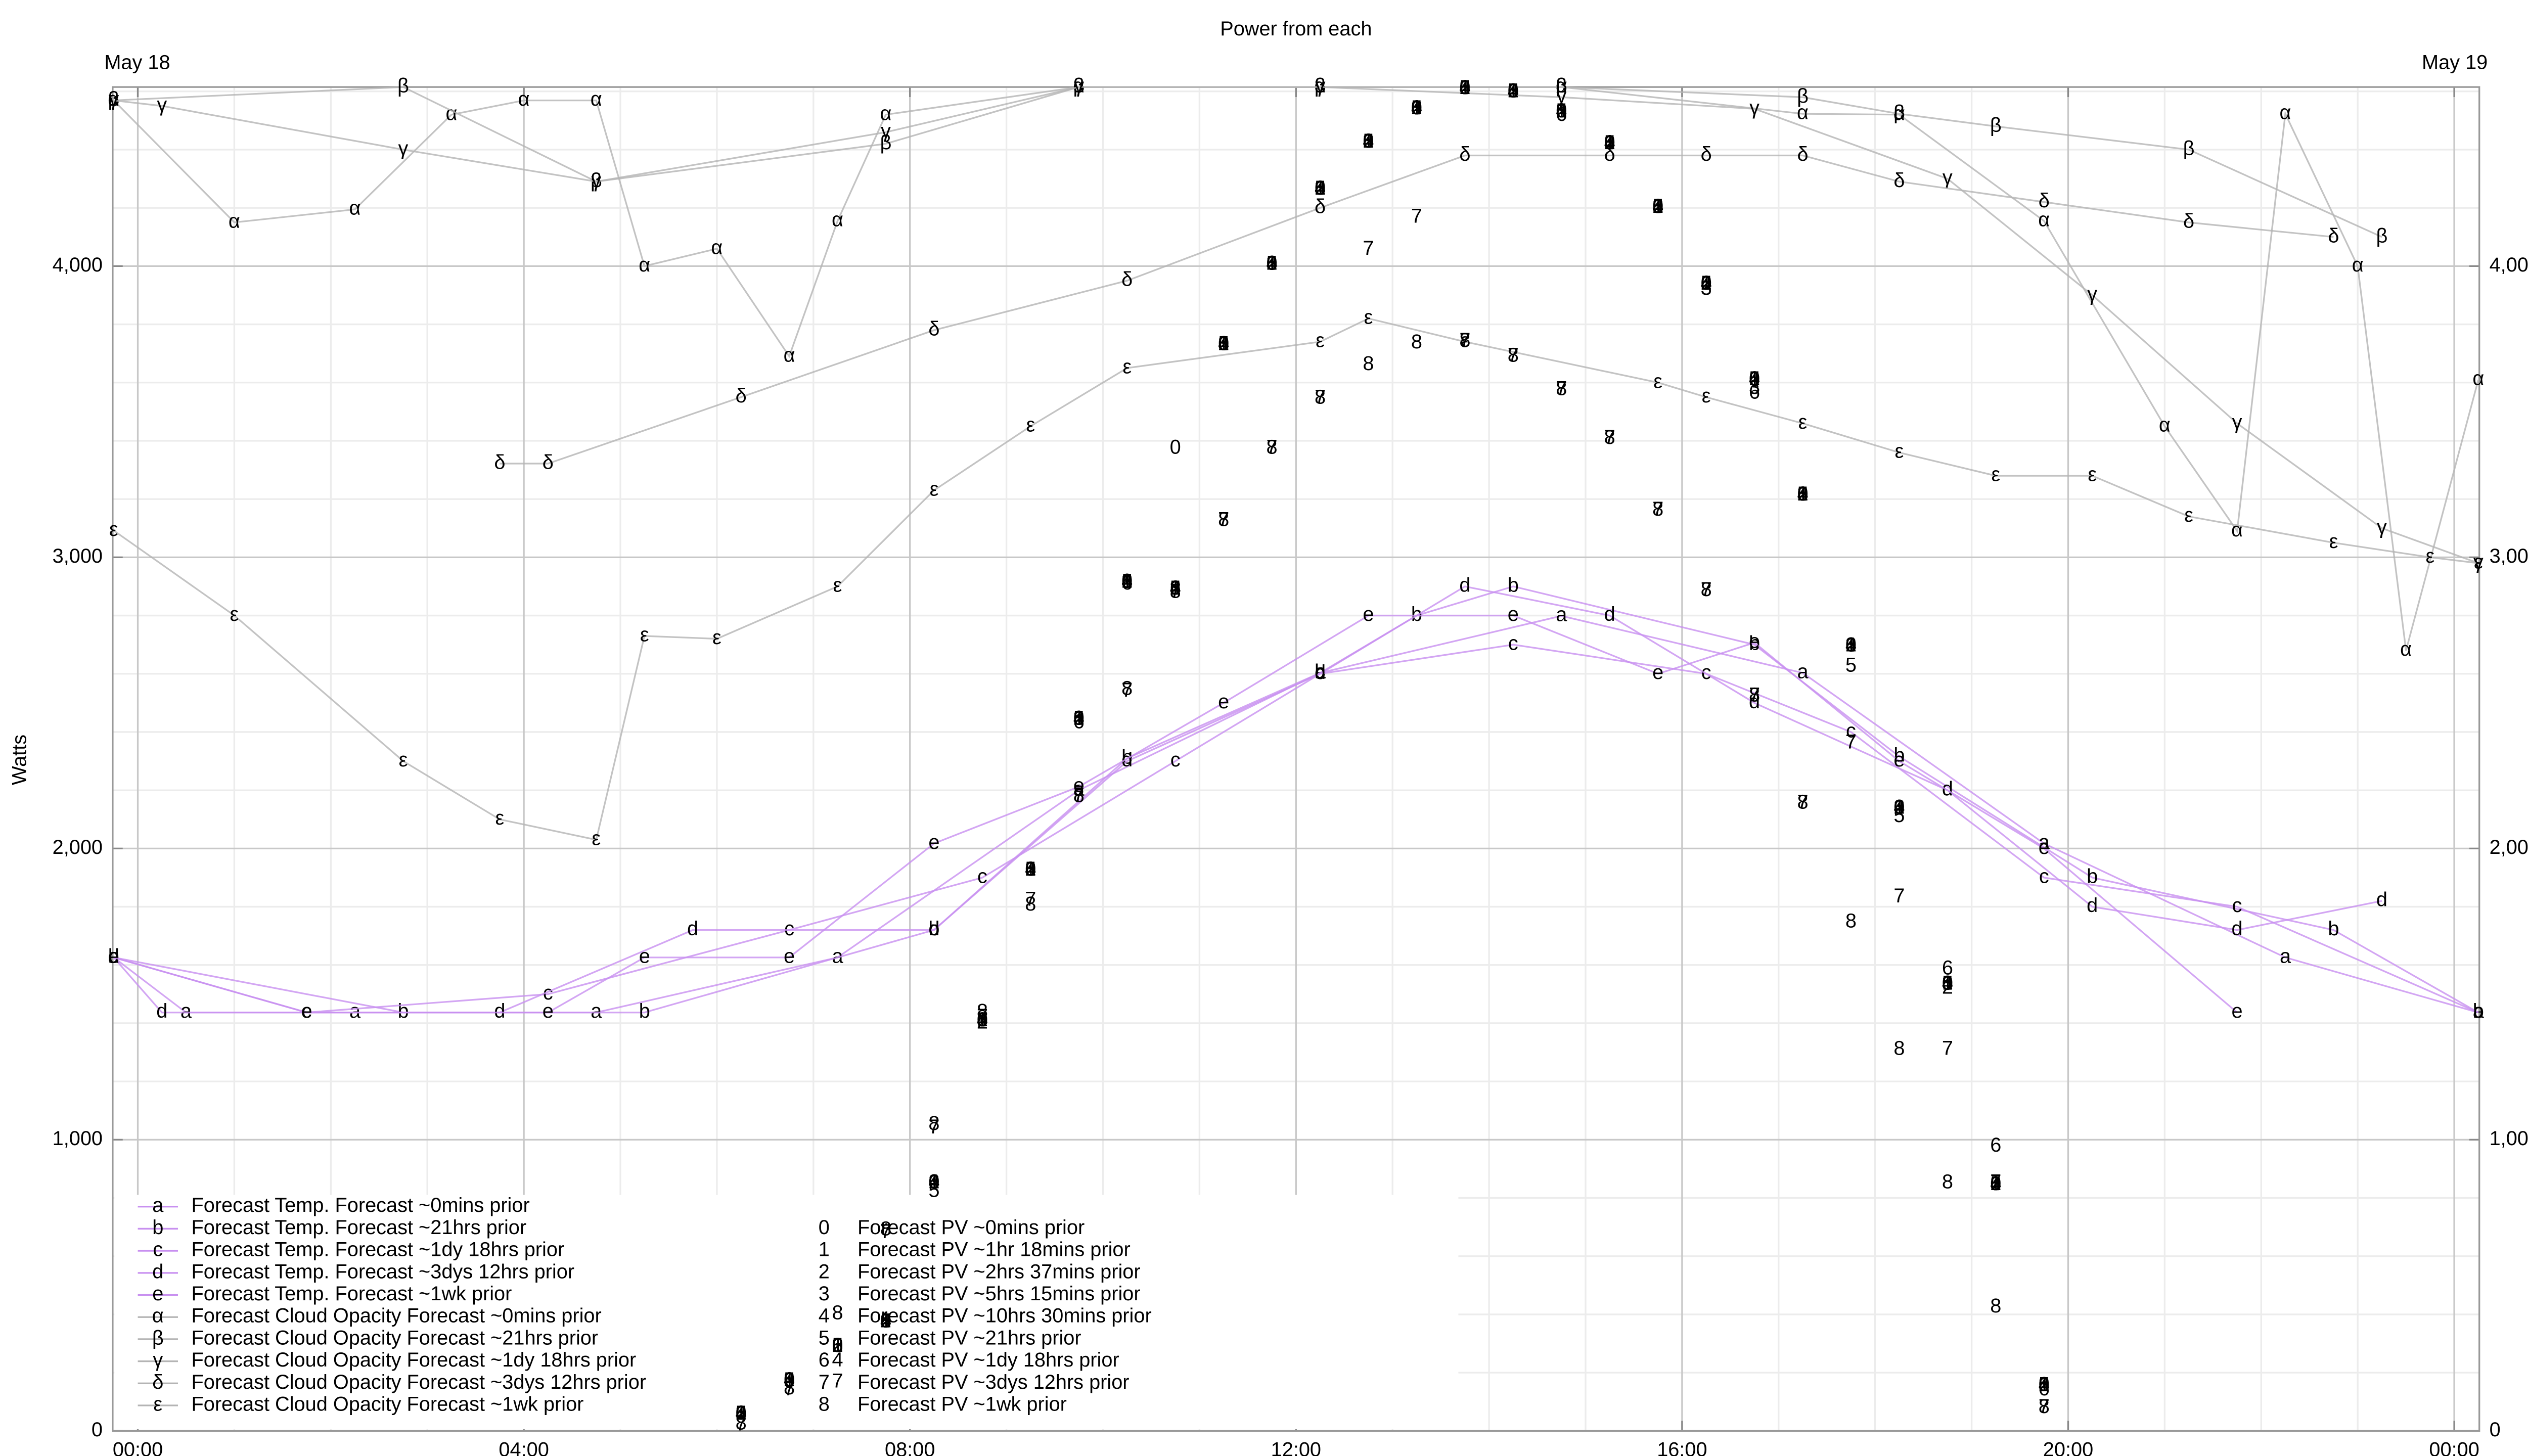  I want to click on legend-label: Forecast Temp. Forecast ~0mins prior, so click(360, 1205).